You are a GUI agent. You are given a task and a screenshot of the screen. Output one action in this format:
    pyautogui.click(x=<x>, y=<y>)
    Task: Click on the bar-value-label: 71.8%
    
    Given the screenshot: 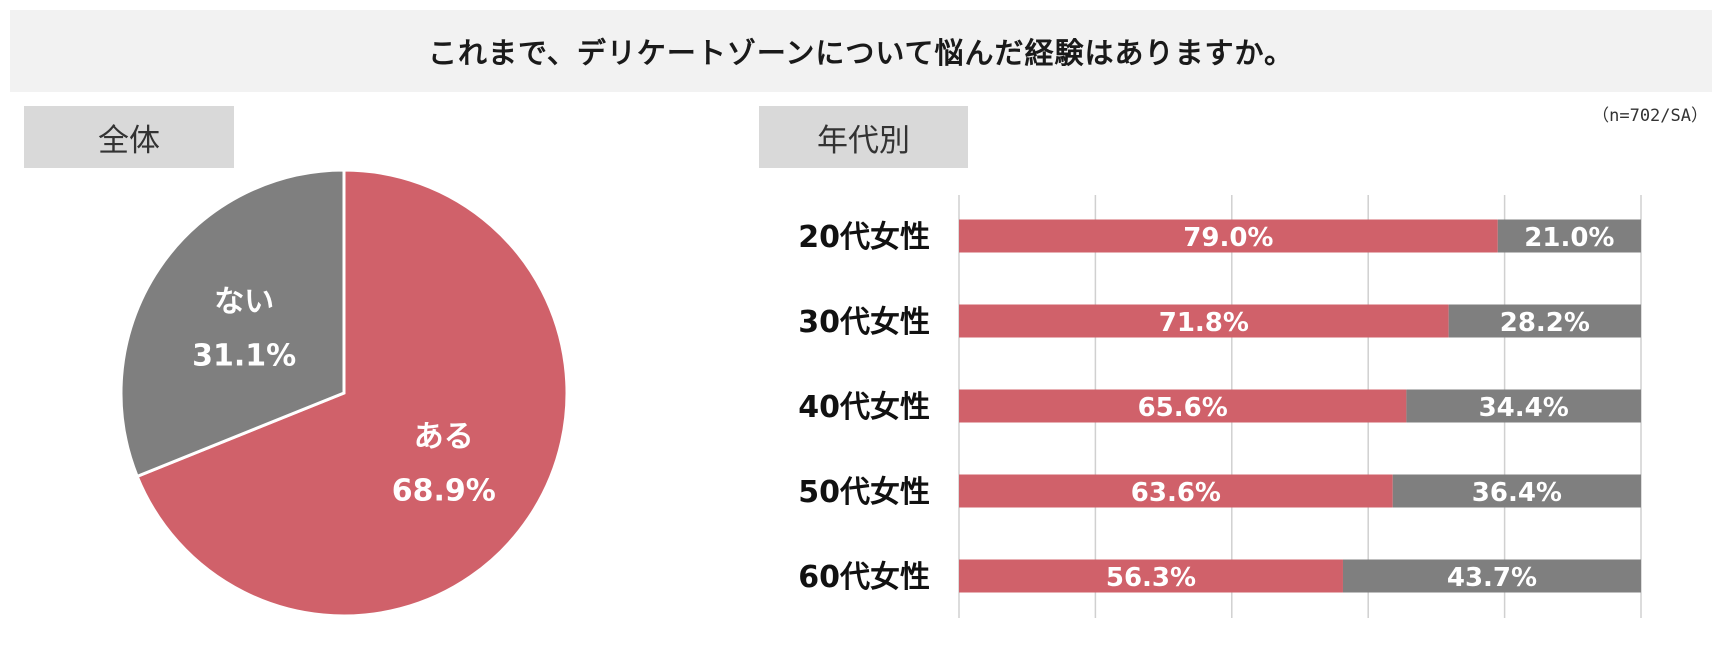 What is the action you would take?
    pyautogui.click(x=1204, y=323)
    